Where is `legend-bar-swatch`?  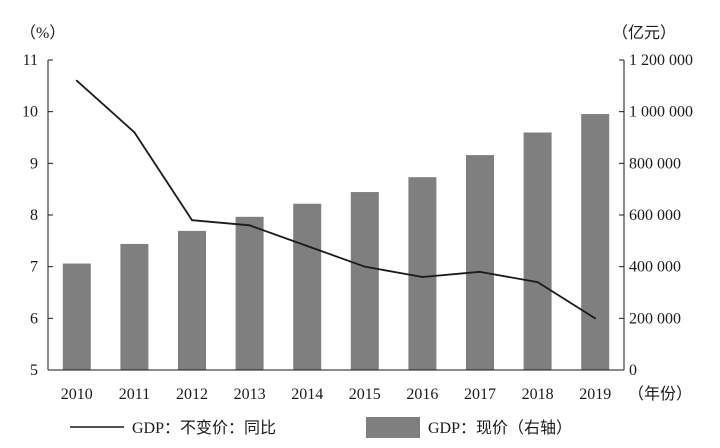
legend-bar-swatch is located at coordinates (393, 427).